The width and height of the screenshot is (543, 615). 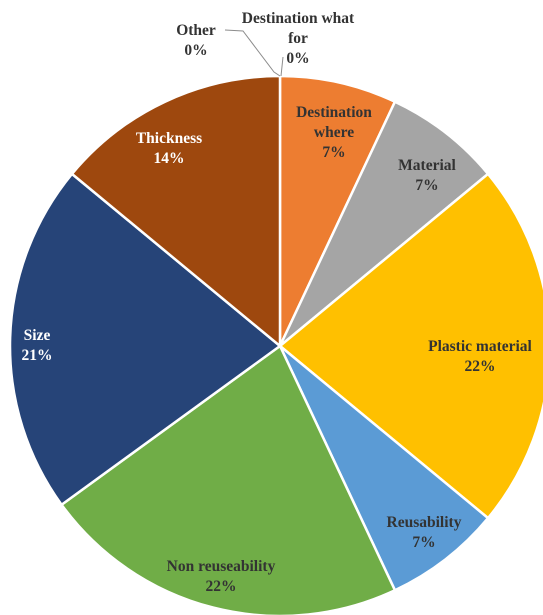 I want to click on slice-label-destination-what-for: Destination what for 0%, so click(x=298, y=38).